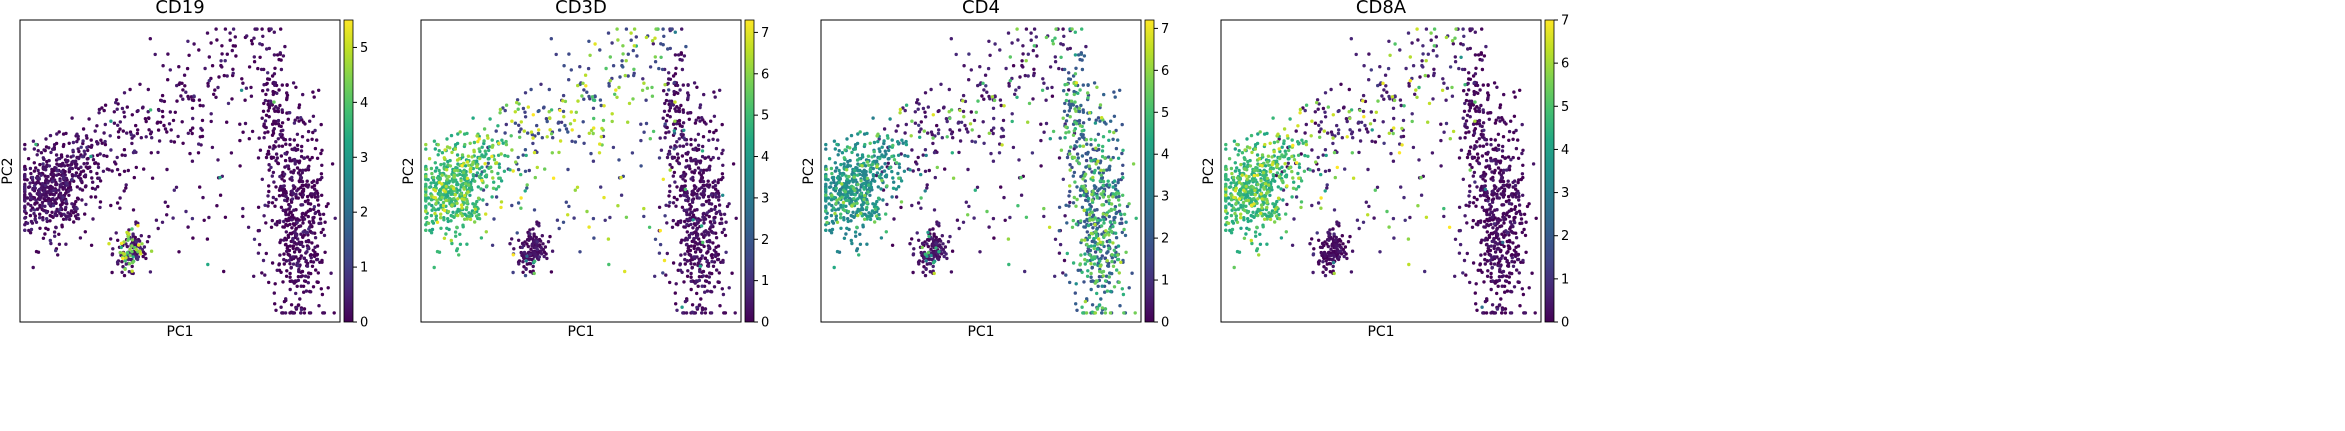 This screenshot has height=431, width=2345. What do you see at coordinates (809, 170) in the screenshot?
I see `y-axis-label: PC2` at bounding box center [809, 170].